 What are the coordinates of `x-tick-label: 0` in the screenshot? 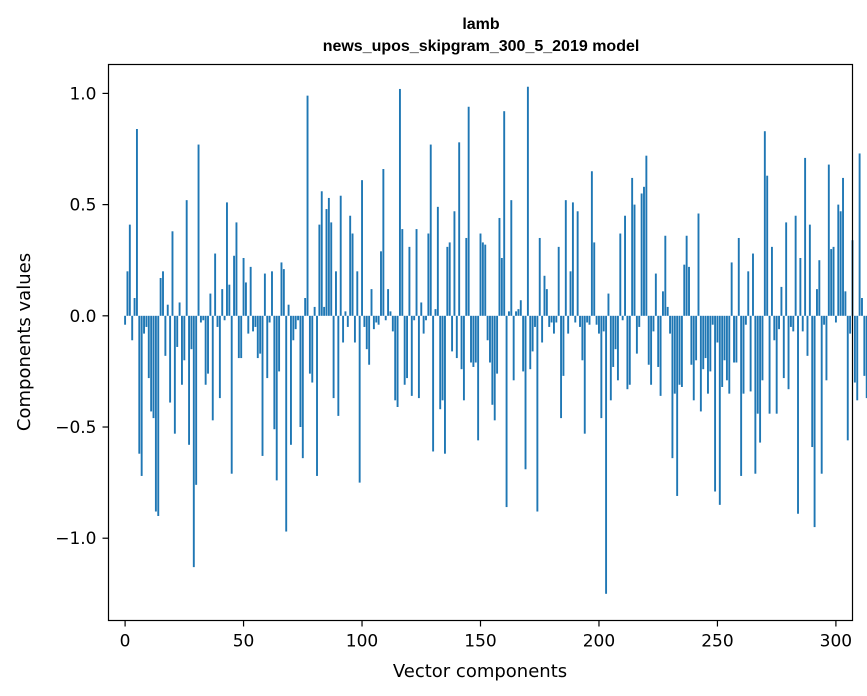 It's located at (125, 642).